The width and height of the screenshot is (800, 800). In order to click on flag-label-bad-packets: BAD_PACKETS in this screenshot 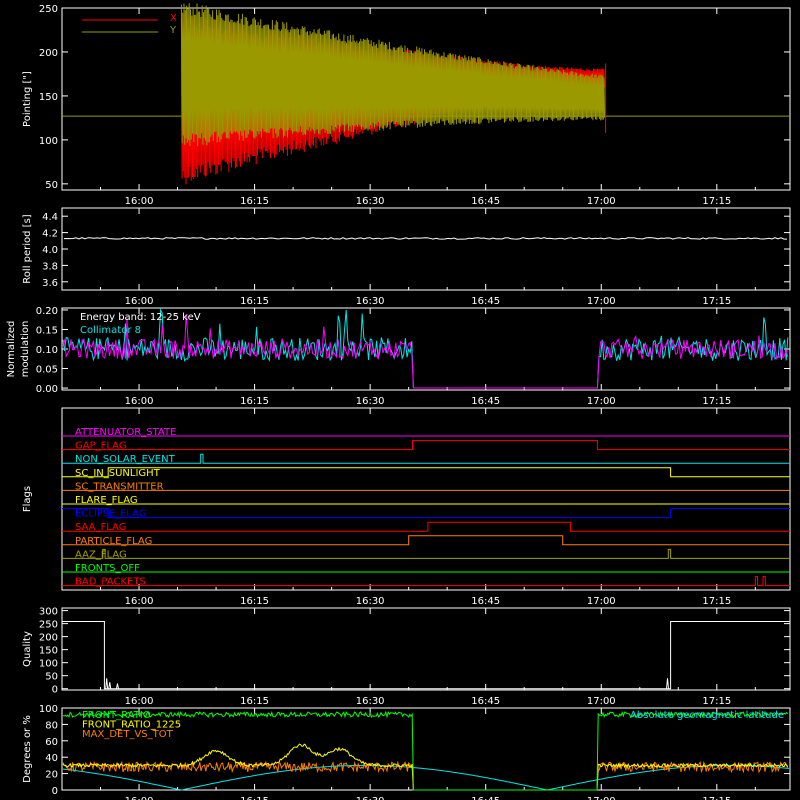, I will do `click(110, 582)`.